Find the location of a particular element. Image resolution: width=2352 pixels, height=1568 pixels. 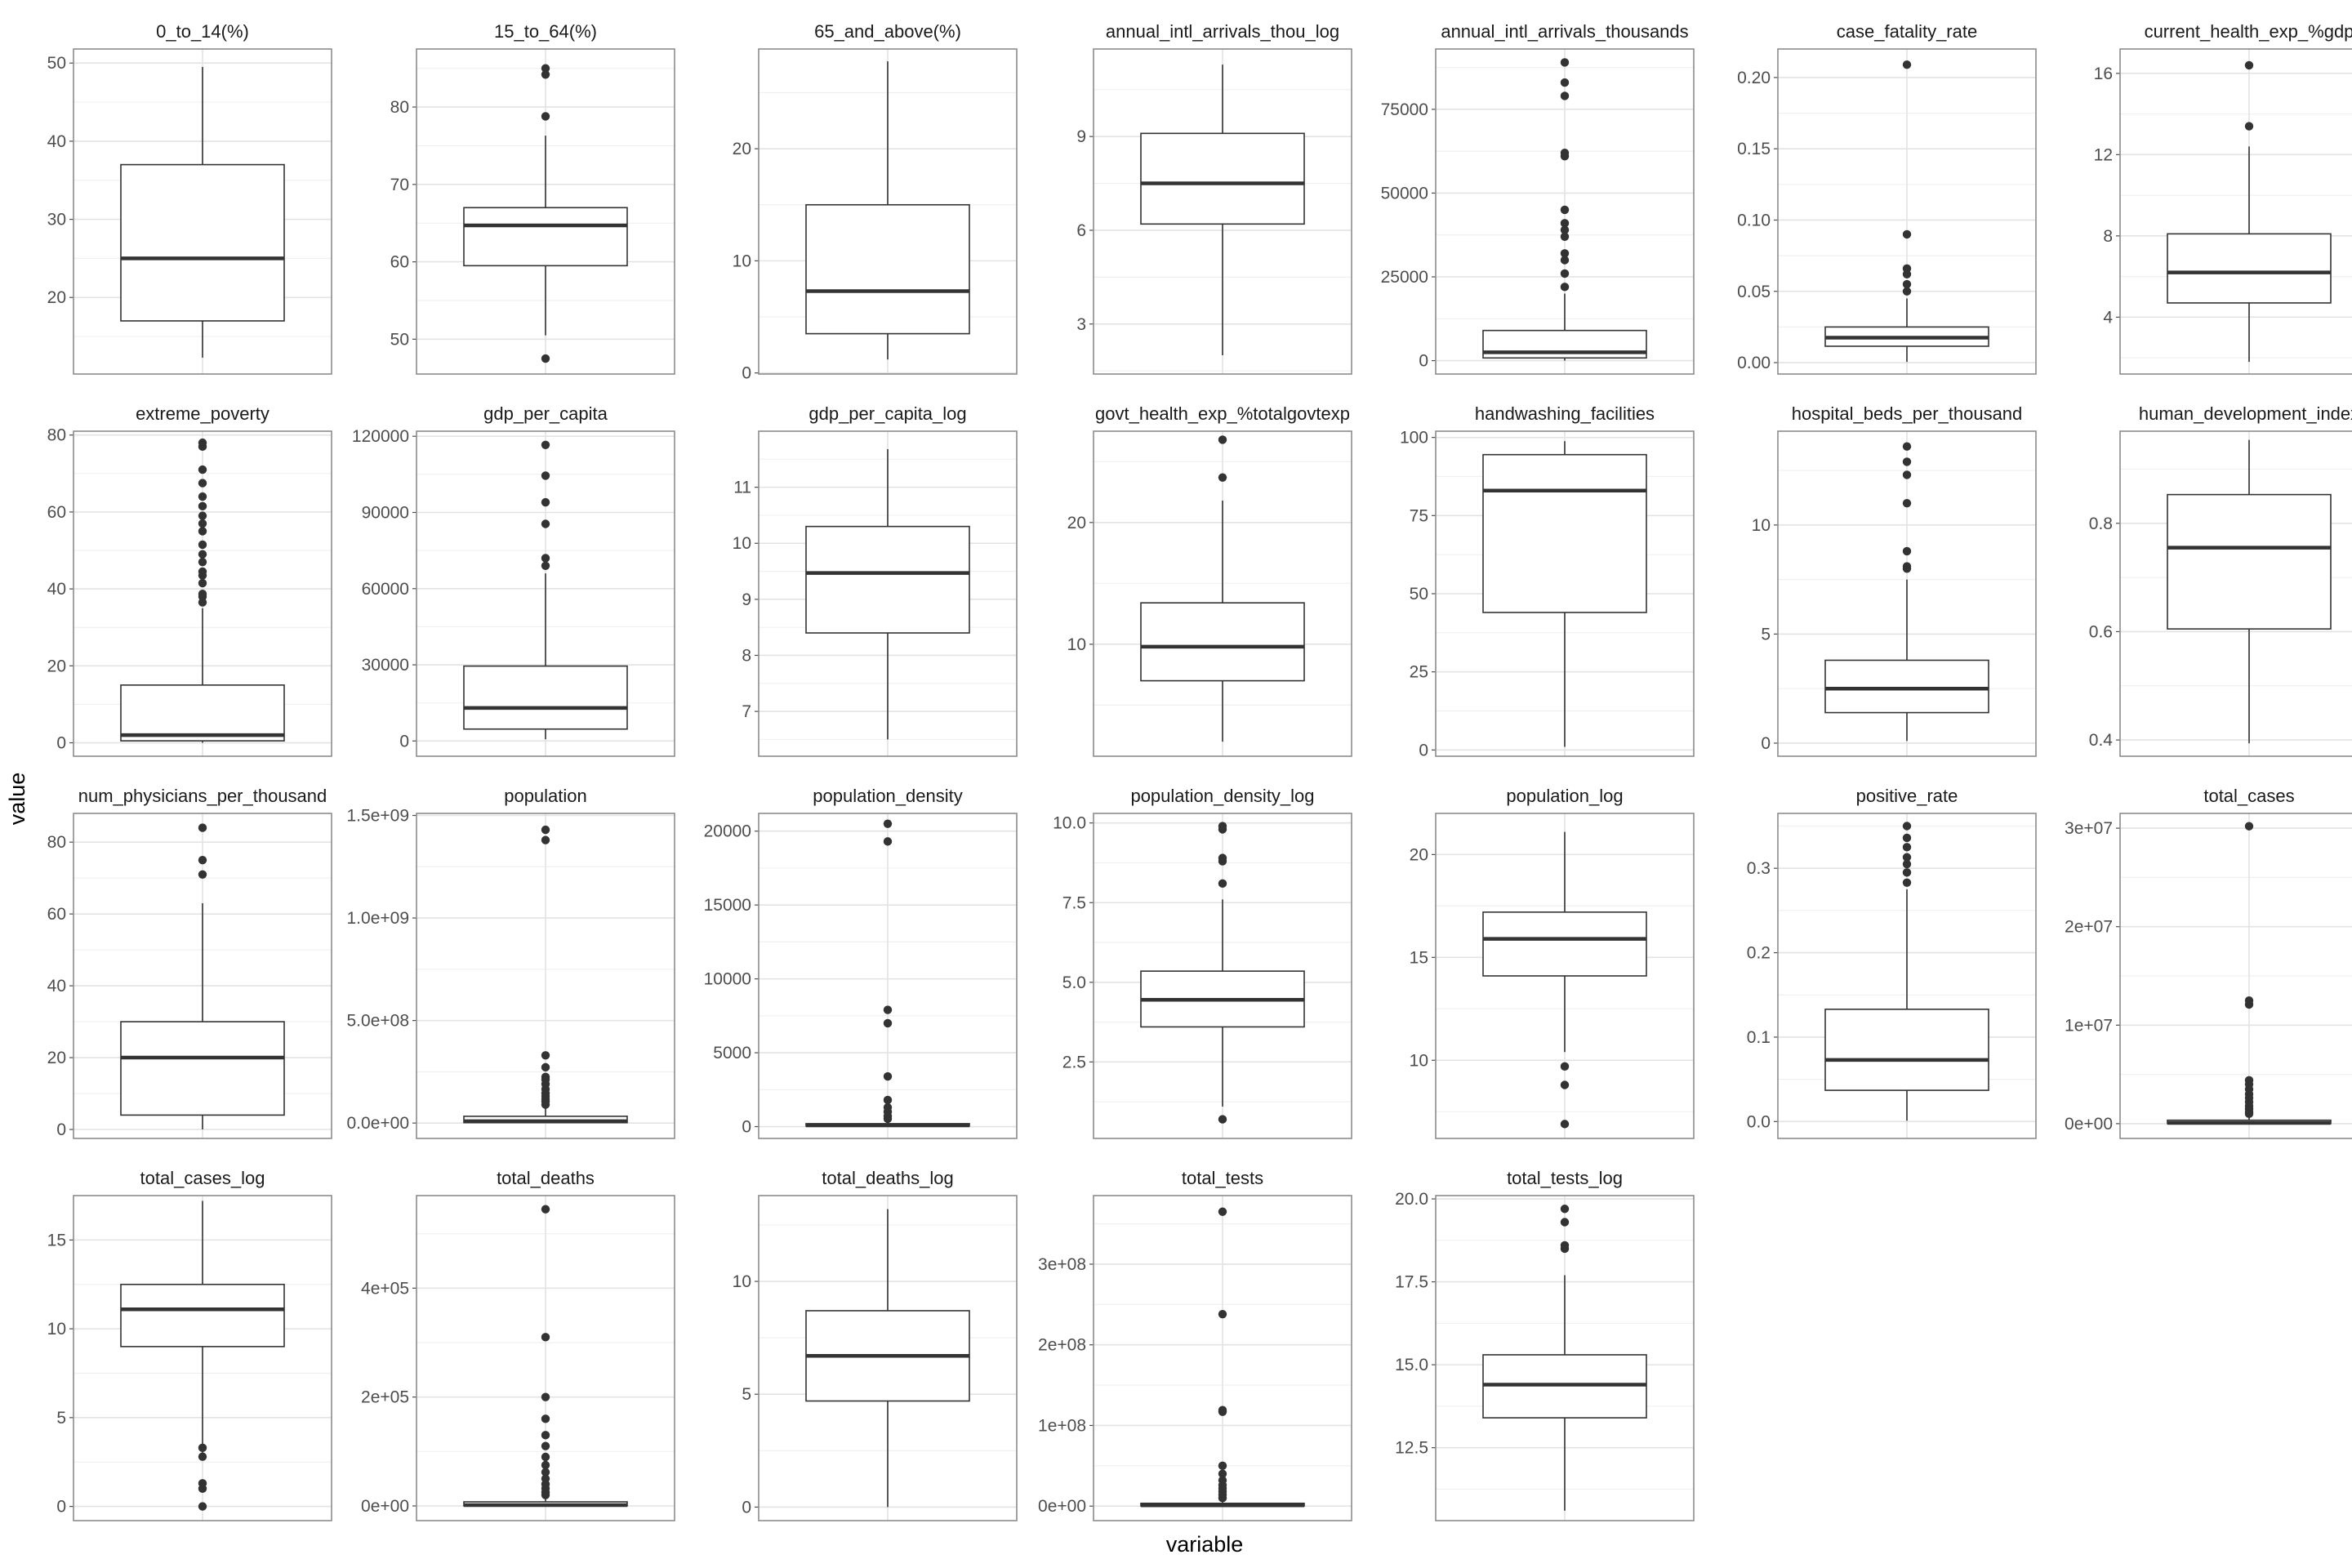

panel-title: population is located at coordinates (545, 796).